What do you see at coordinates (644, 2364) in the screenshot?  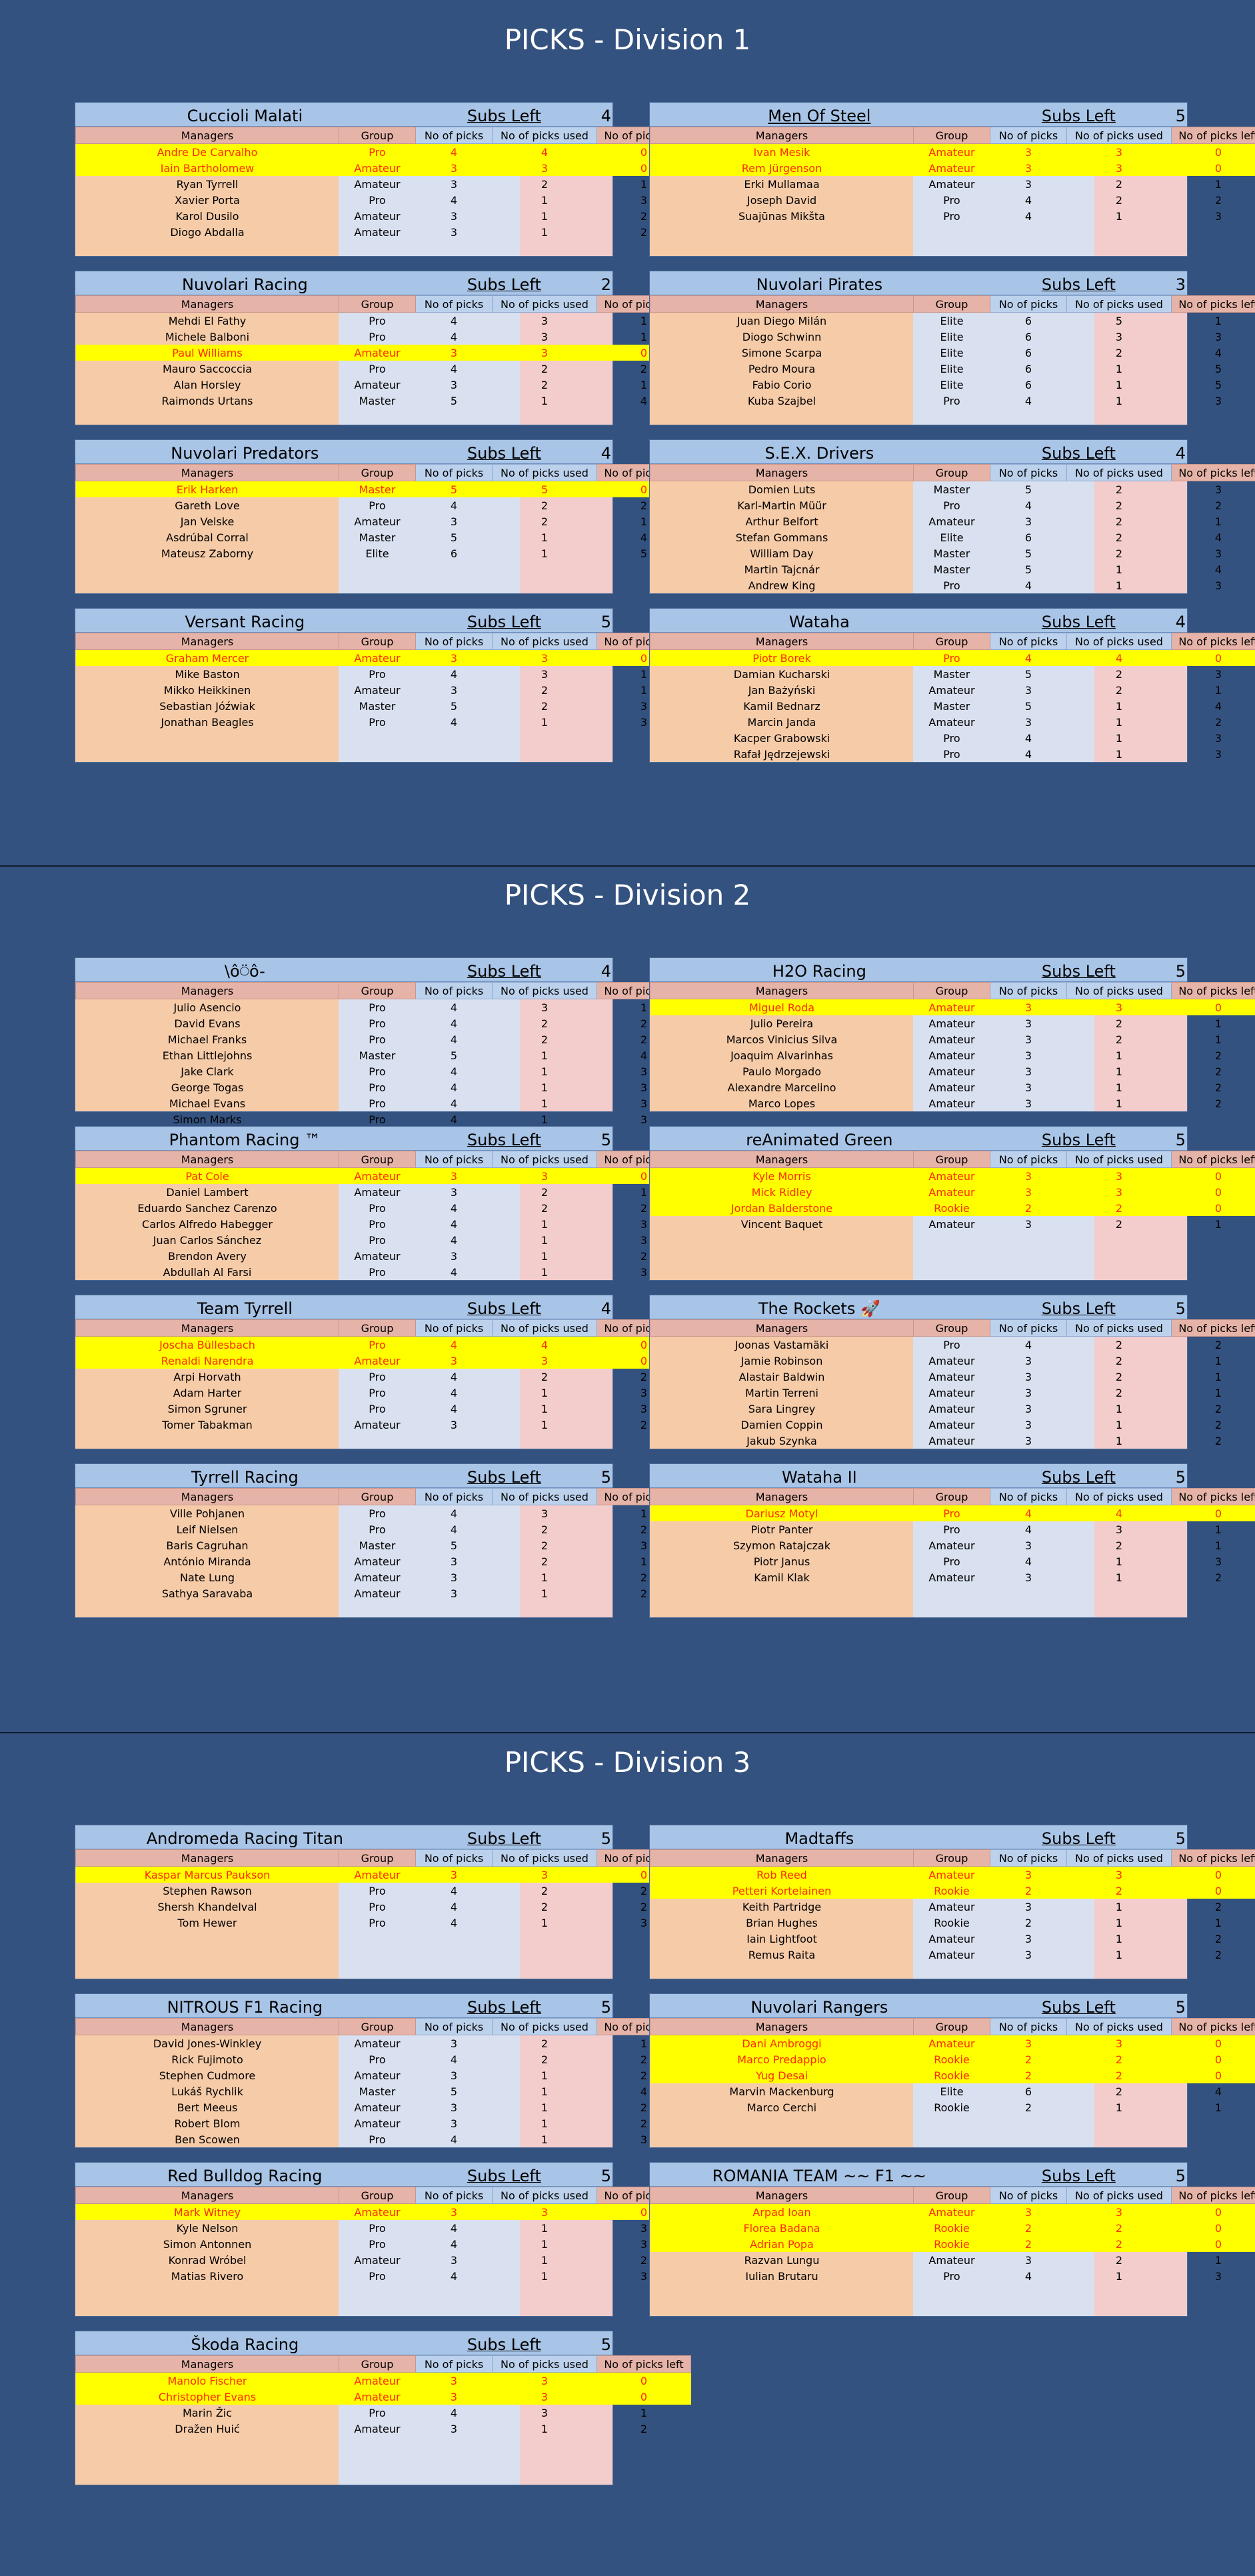 I see `col-header-picks-left: No of picks left` at bounding box center [644, 2364].